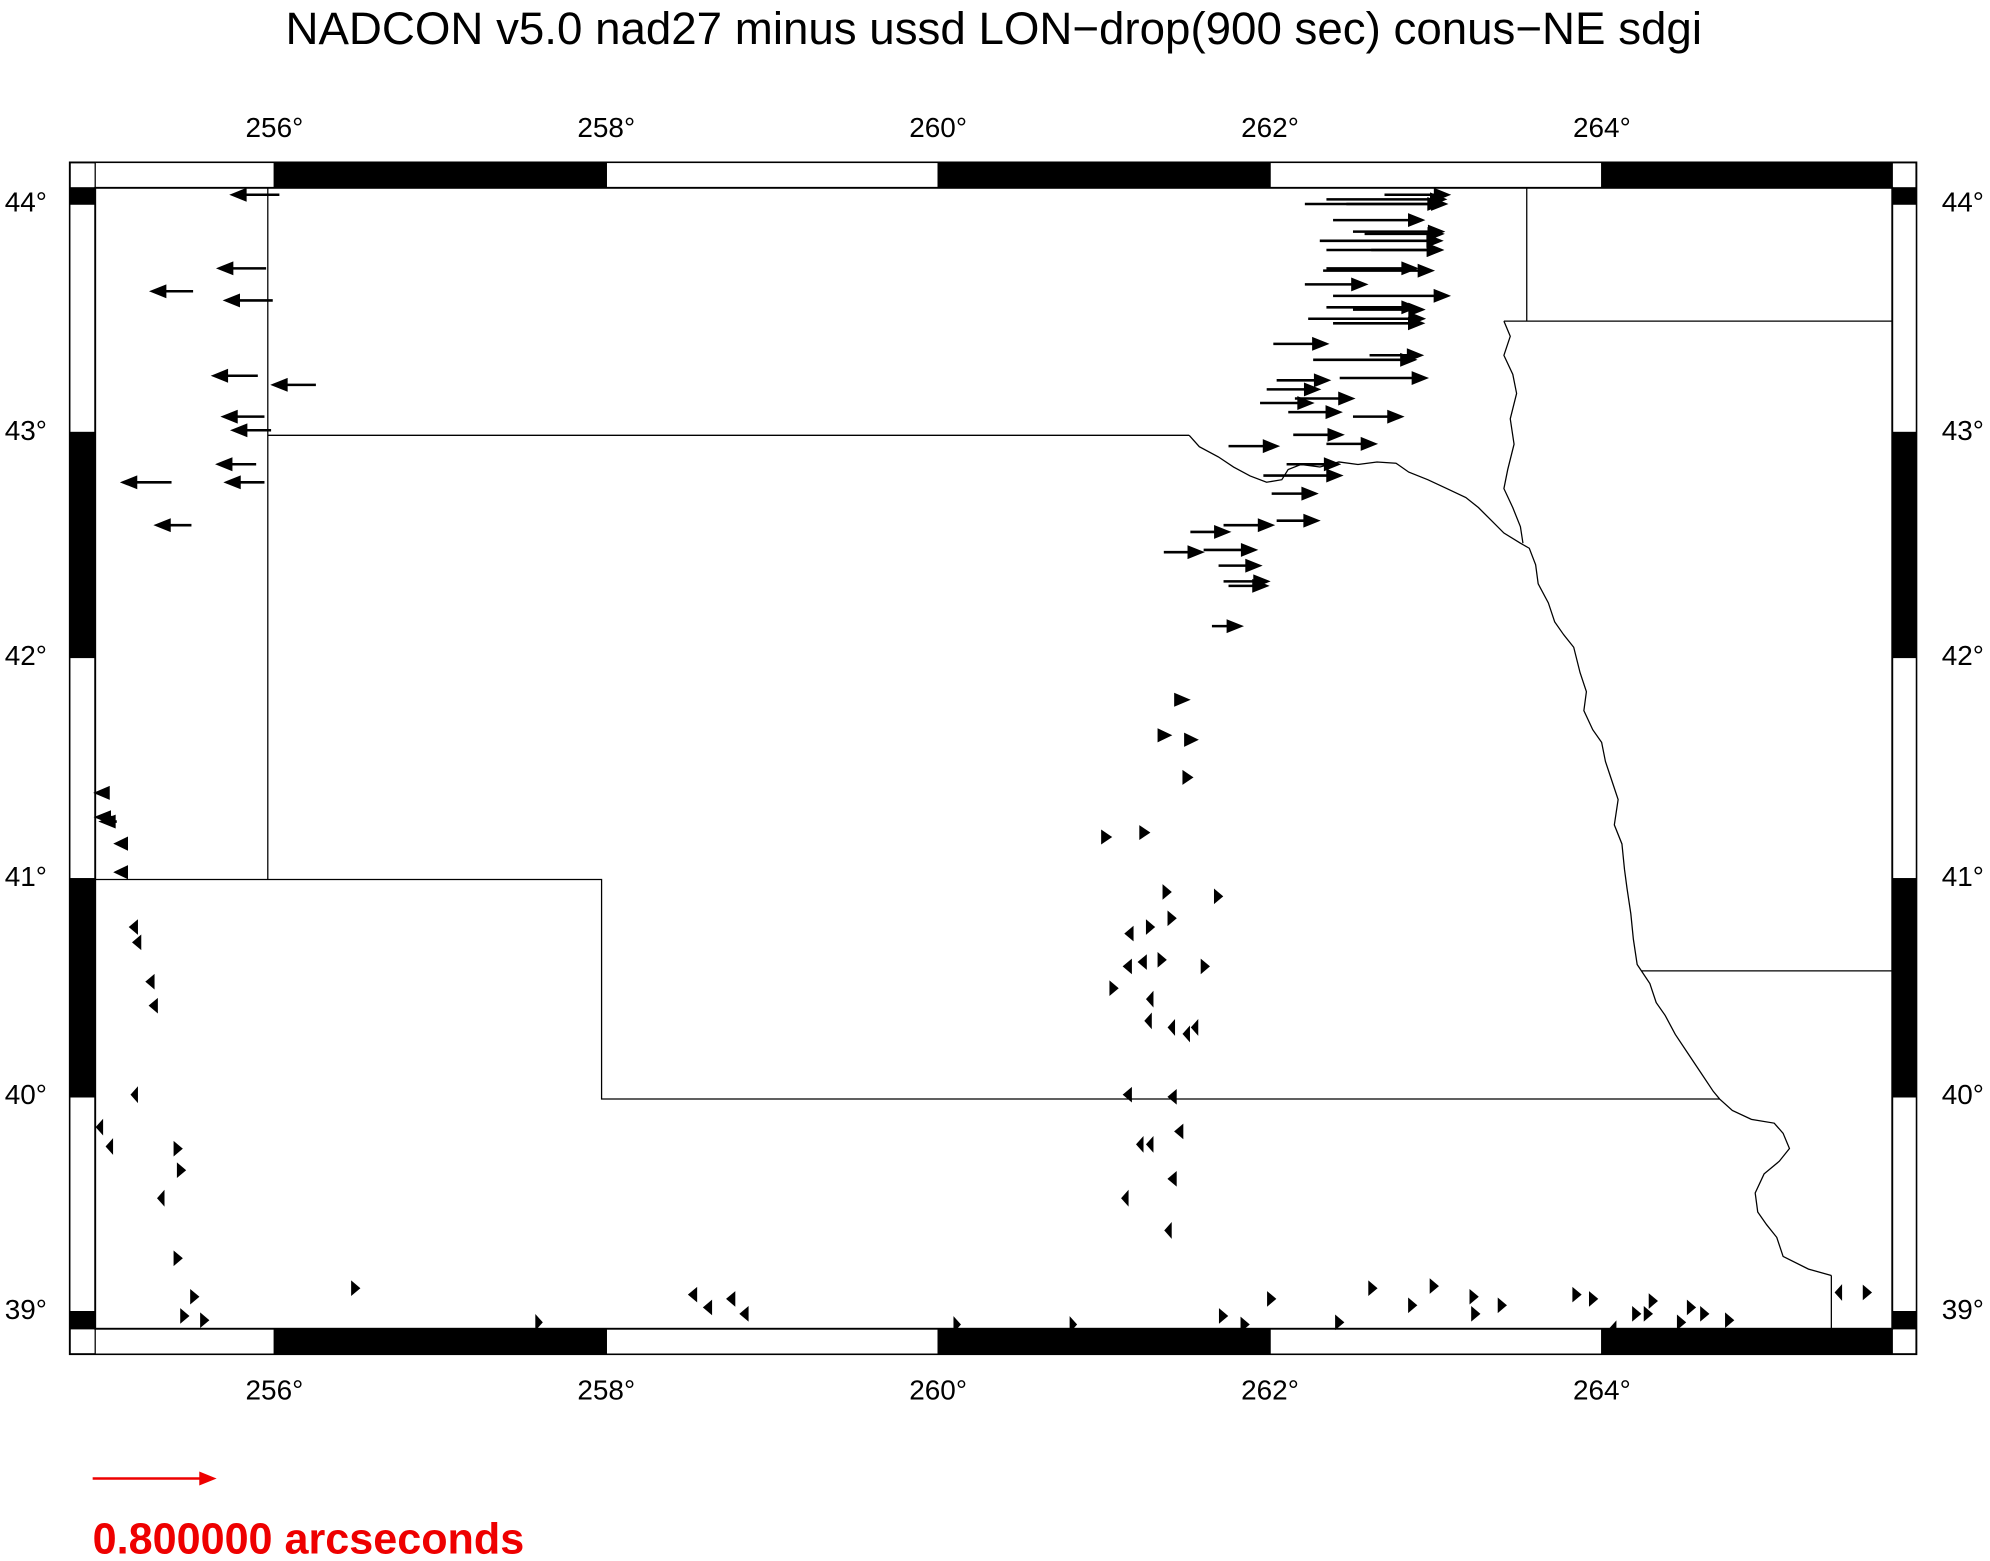 The height and width of the screenshot is (1561, 1990). Describe the element at coordinates (1963, 1309) in the screenshot. I see `lat-tick-label: 39°` at that location.